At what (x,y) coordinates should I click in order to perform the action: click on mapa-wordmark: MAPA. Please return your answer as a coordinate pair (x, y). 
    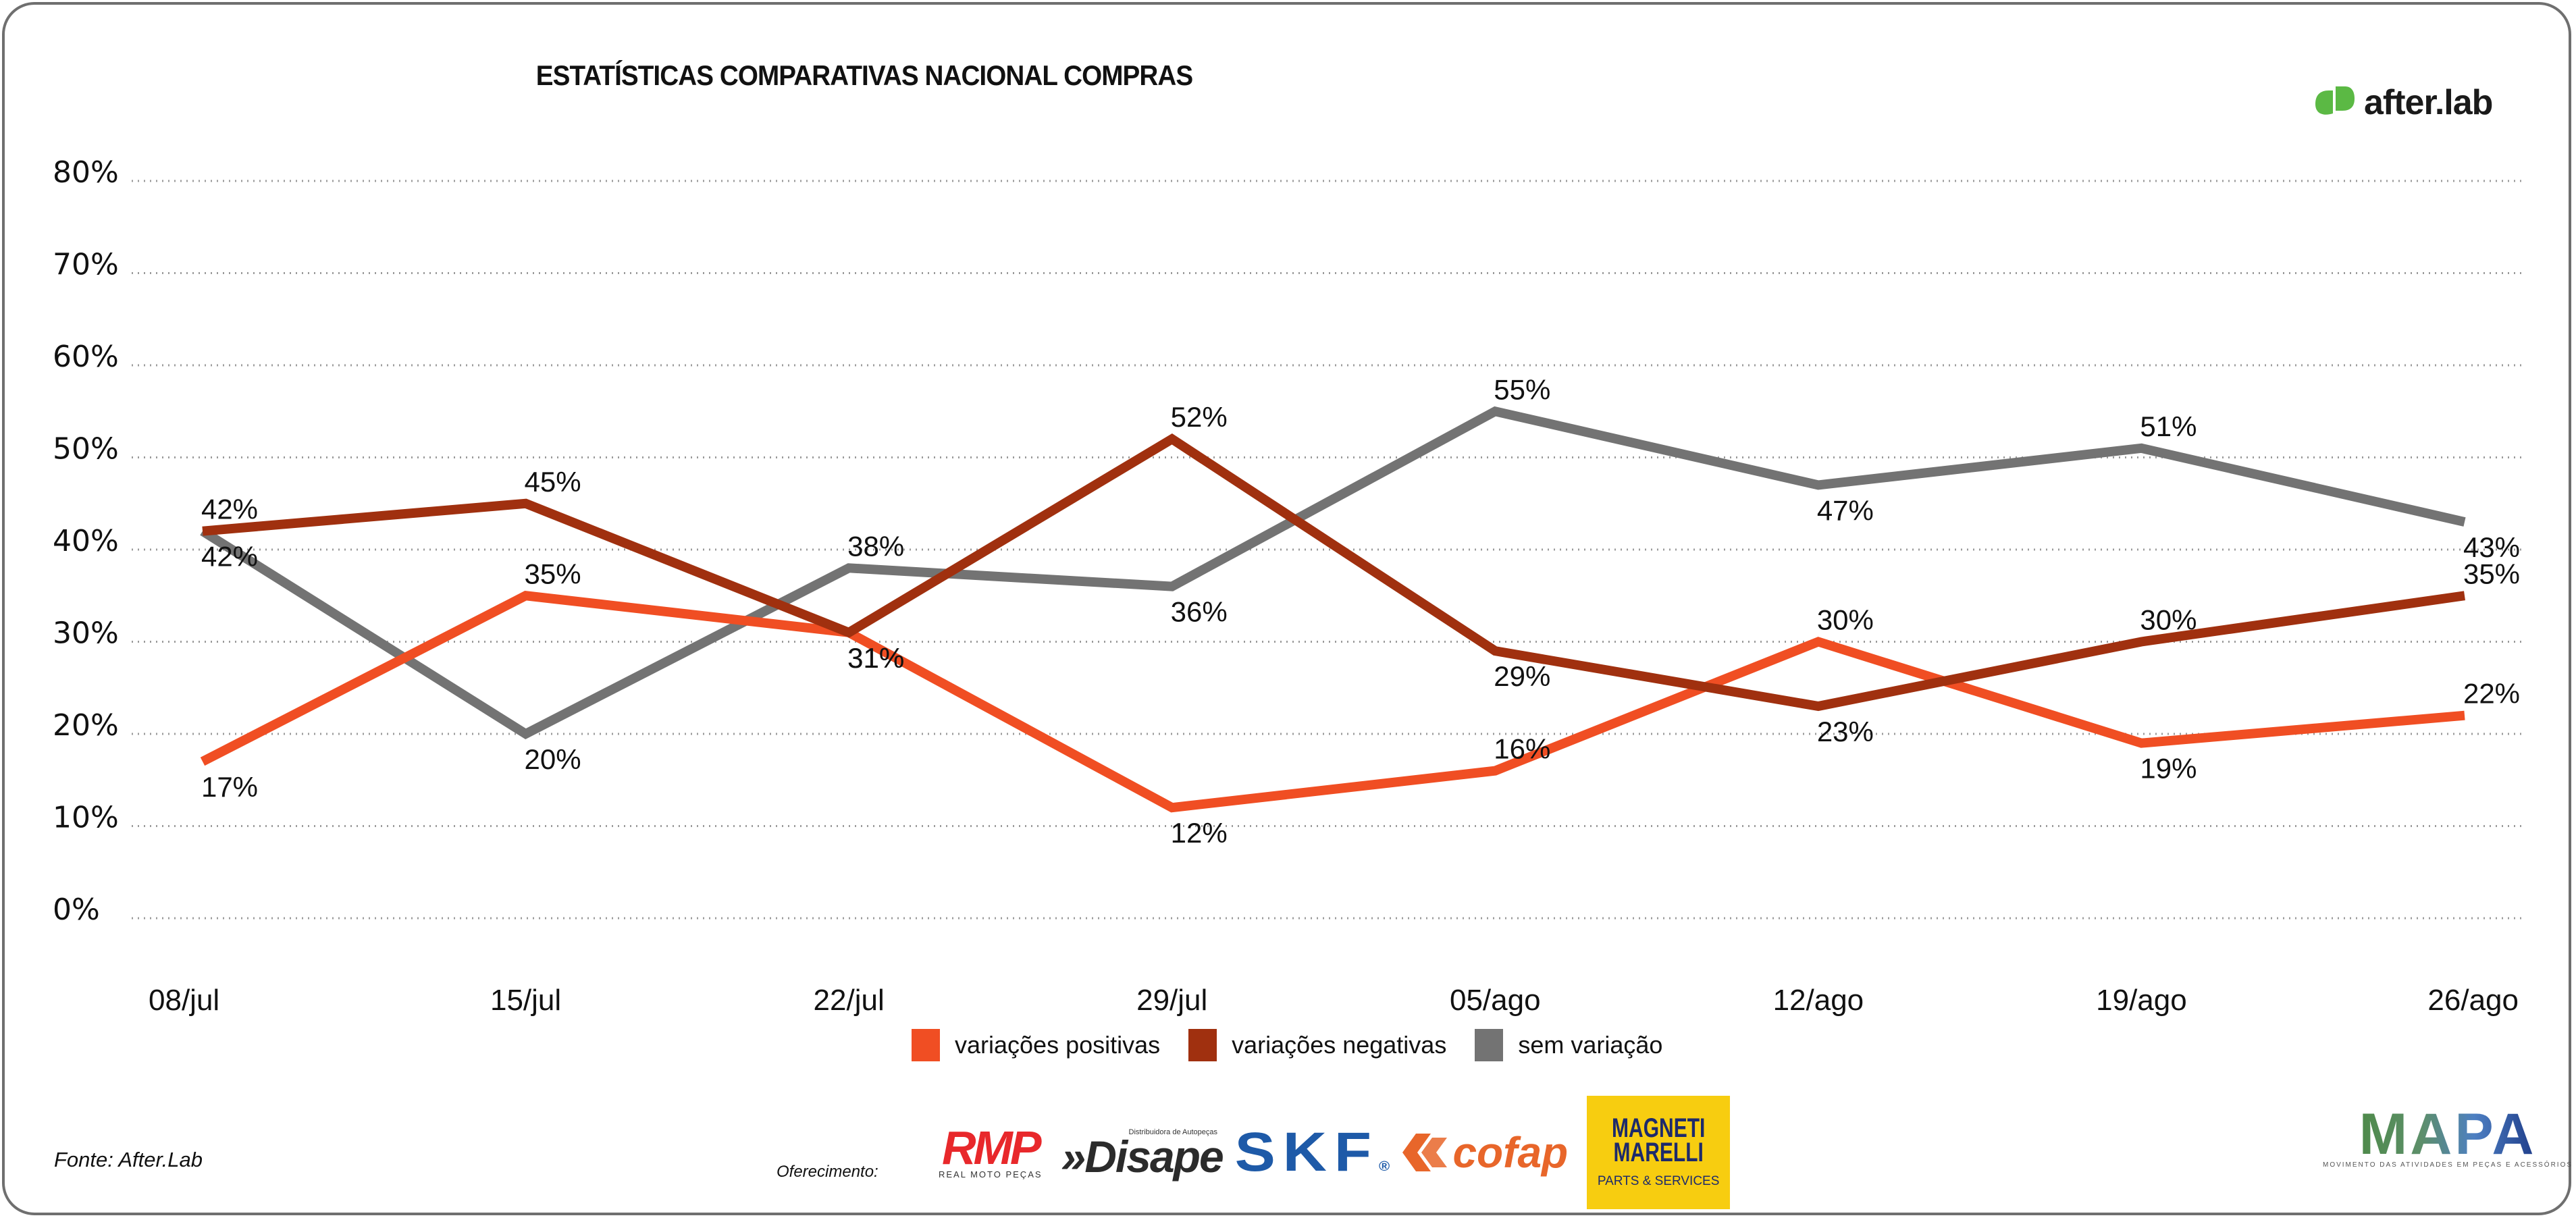
    Looking at the image, I should click on (2448, 1134).